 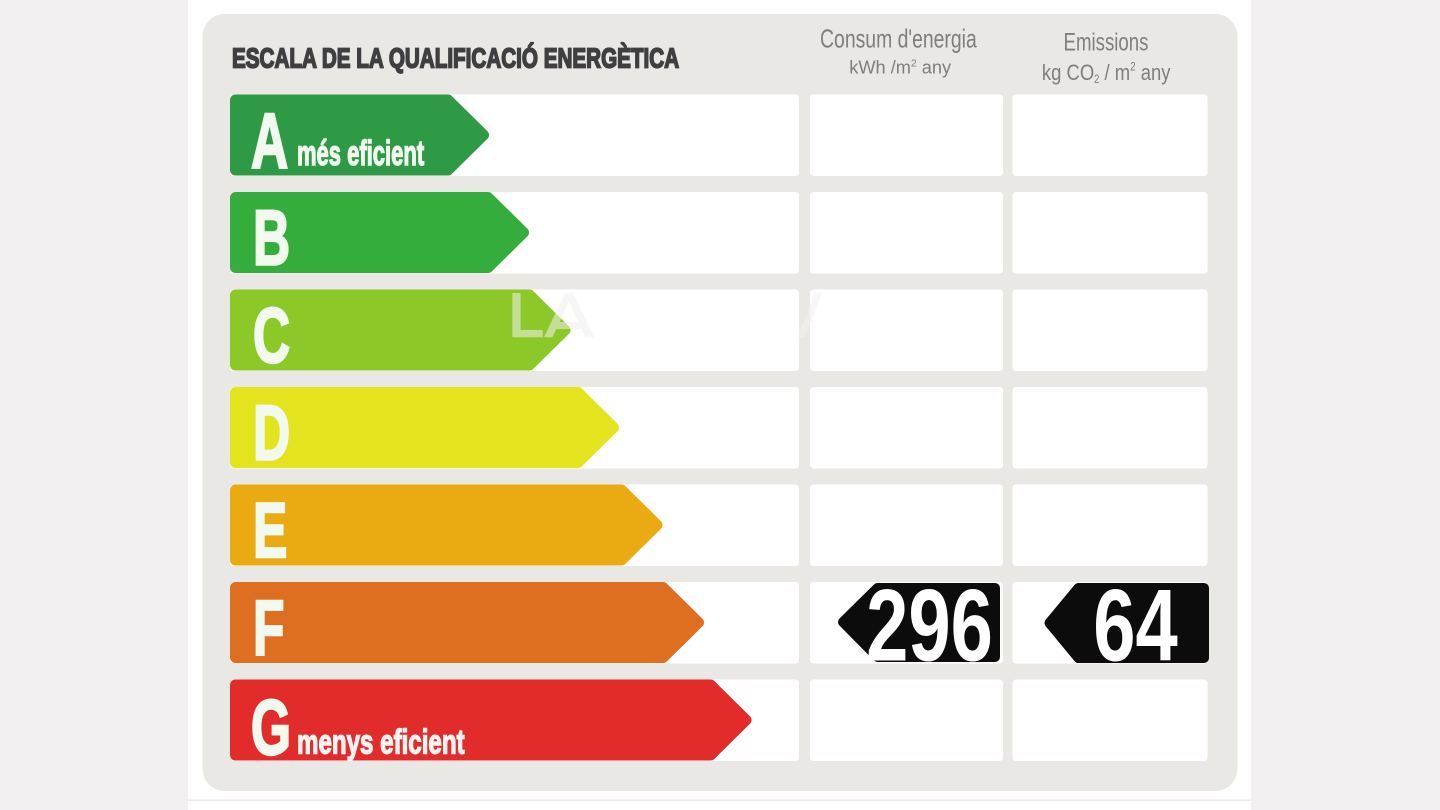 What do you see at coordinates (268, 628) in the screenshot?
I see `svg-text: F` at bounding box center [268, 628].